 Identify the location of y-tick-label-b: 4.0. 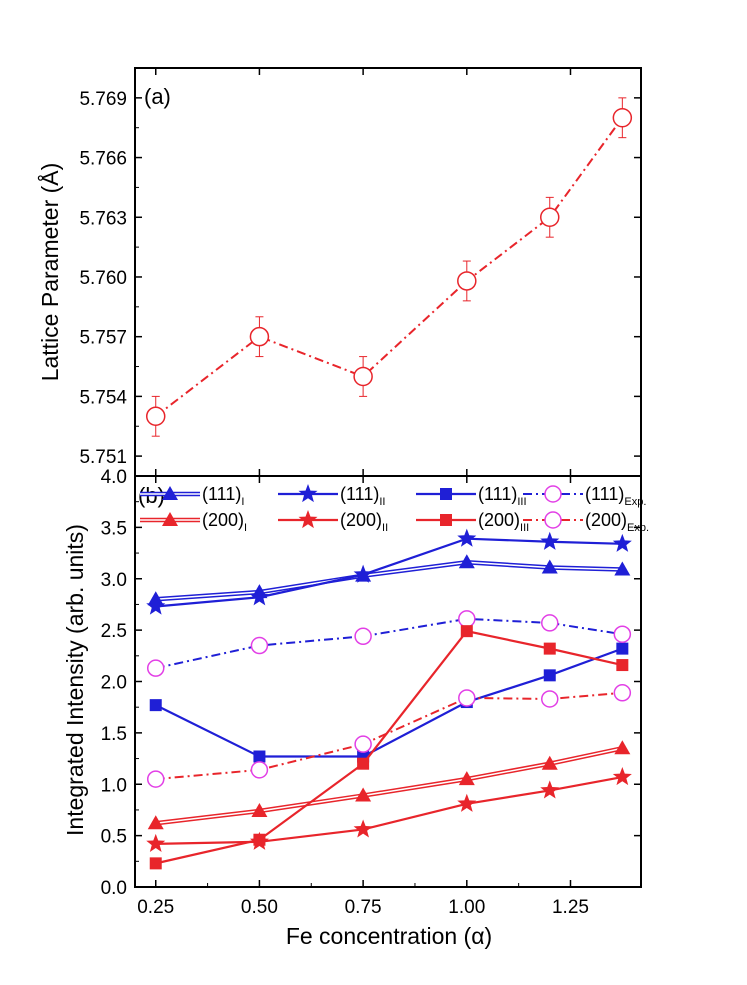
(114, 477).